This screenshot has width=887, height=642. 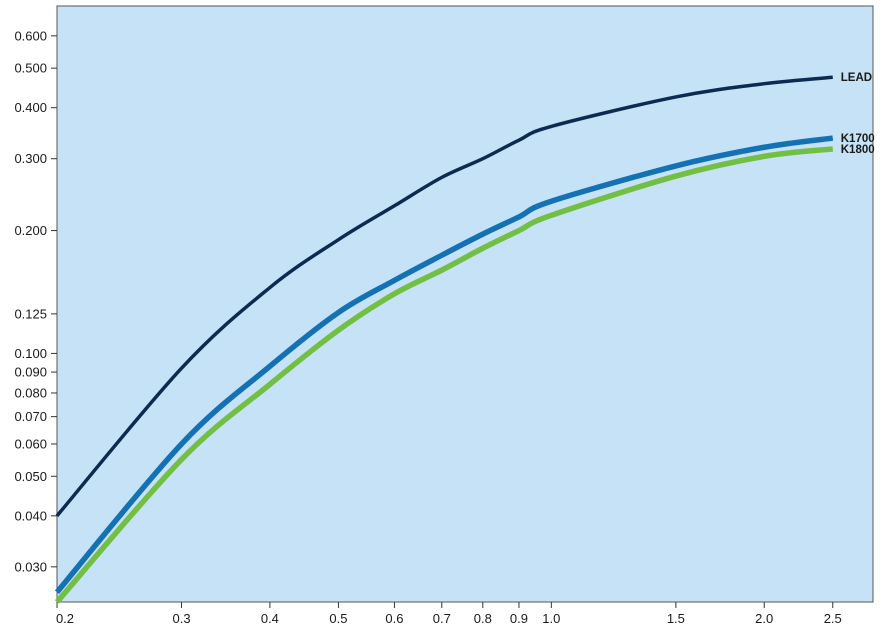 What do you see at coordinates (270, 618) in the screenshot?
I see `x-tick-label: 0.4` at bounding box center [270, 618].